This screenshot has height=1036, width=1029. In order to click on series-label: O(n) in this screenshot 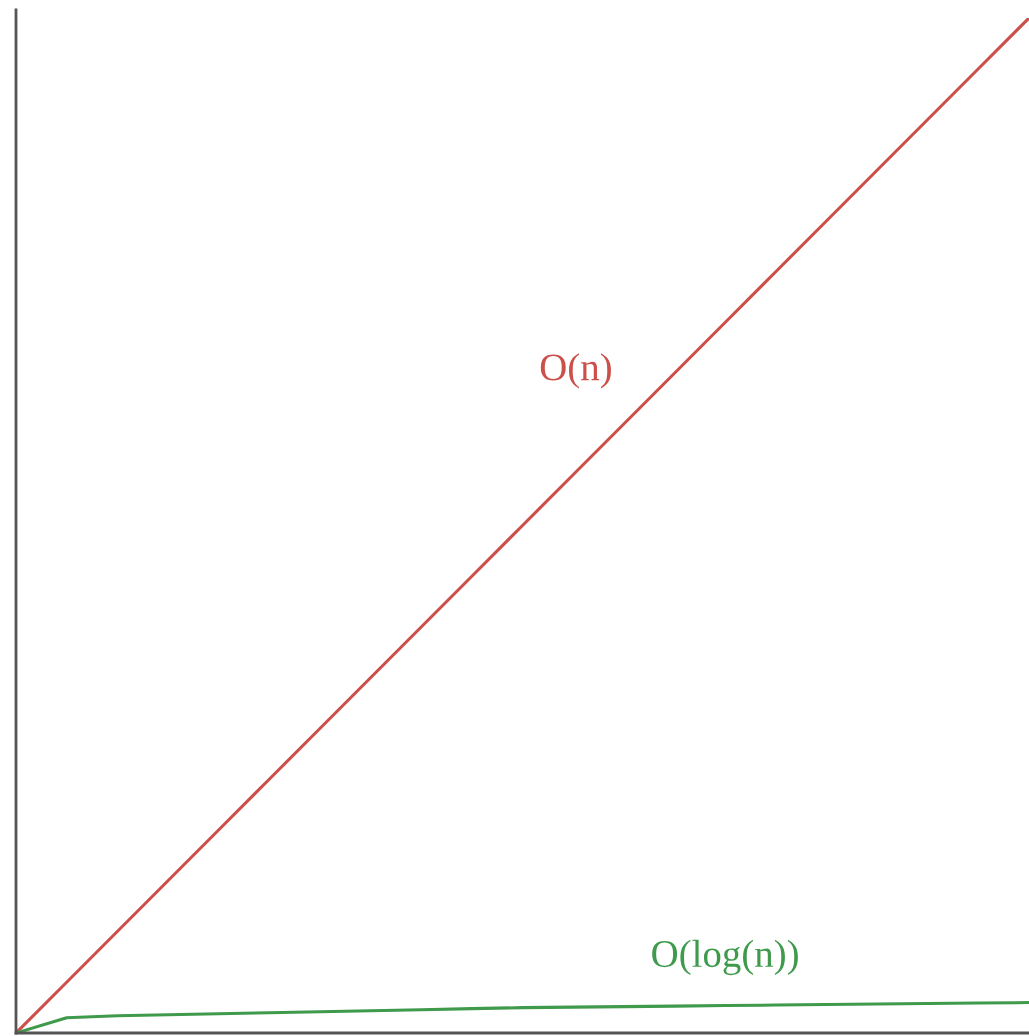, I will do `click(575, 371)`.